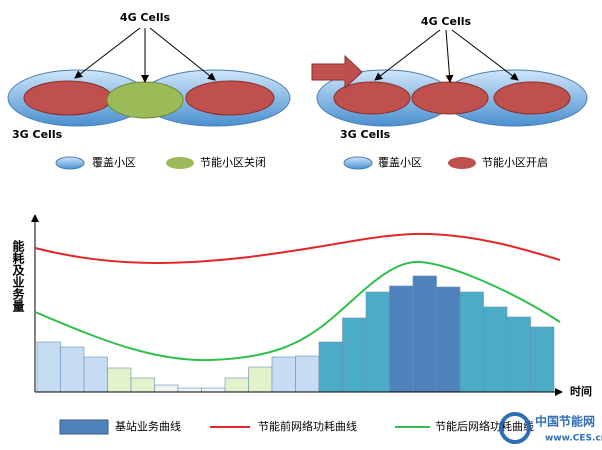  I want to click on big-arrow, so click(337, 72).